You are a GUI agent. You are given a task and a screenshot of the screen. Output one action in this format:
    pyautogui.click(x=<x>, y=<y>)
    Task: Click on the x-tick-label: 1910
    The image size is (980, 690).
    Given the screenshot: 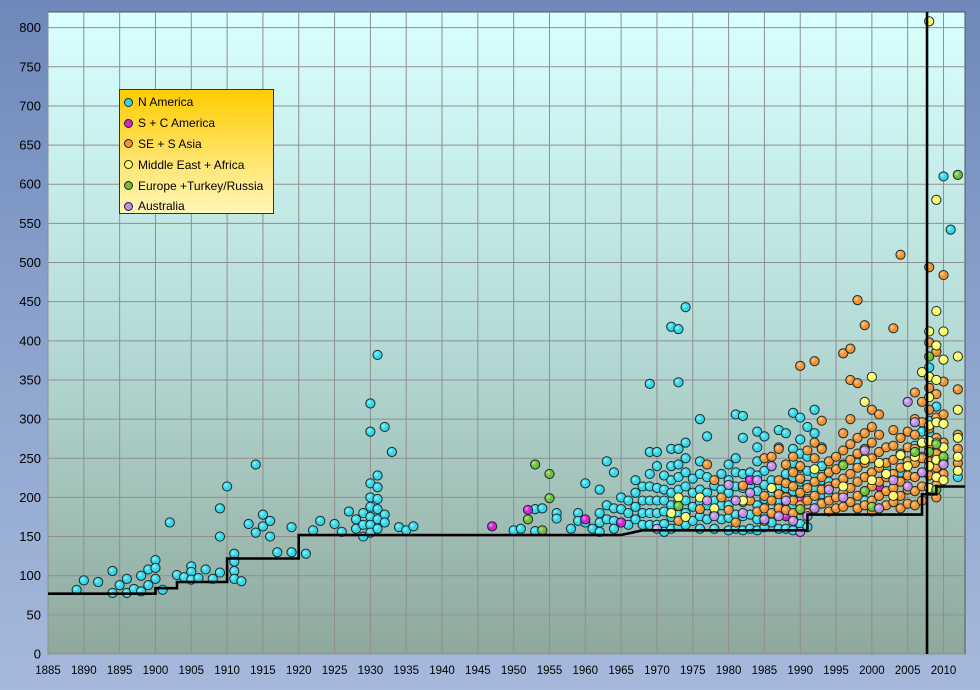 What is the action you would take?
    pyautogui.click(x=227, y=671)
    